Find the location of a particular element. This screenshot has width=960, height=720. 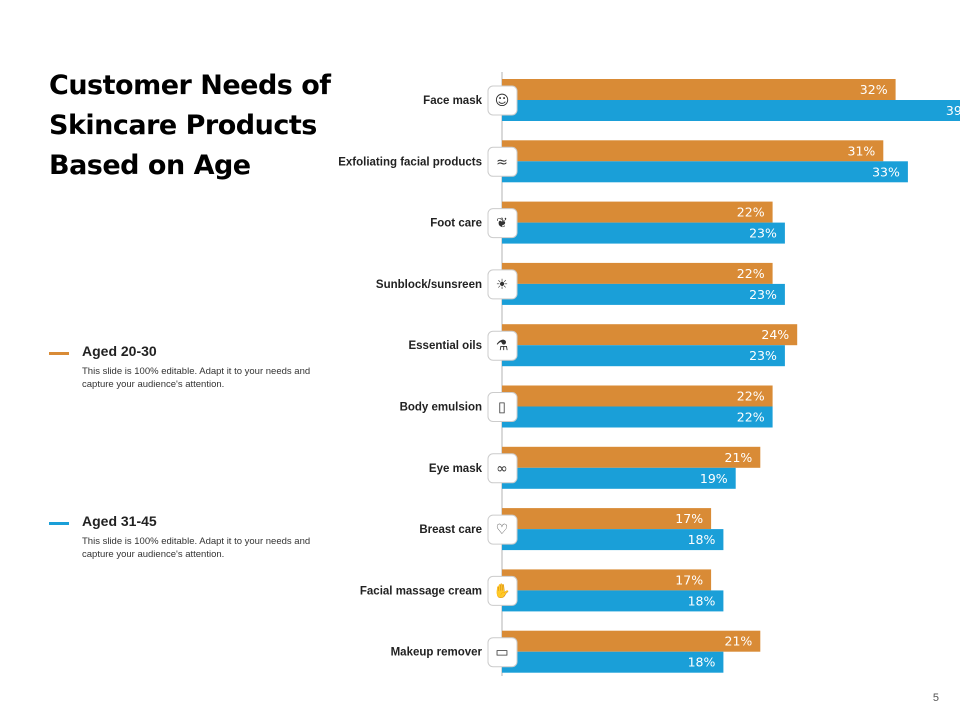

category-label: Makeup remover is located at coordinates (437, 653).